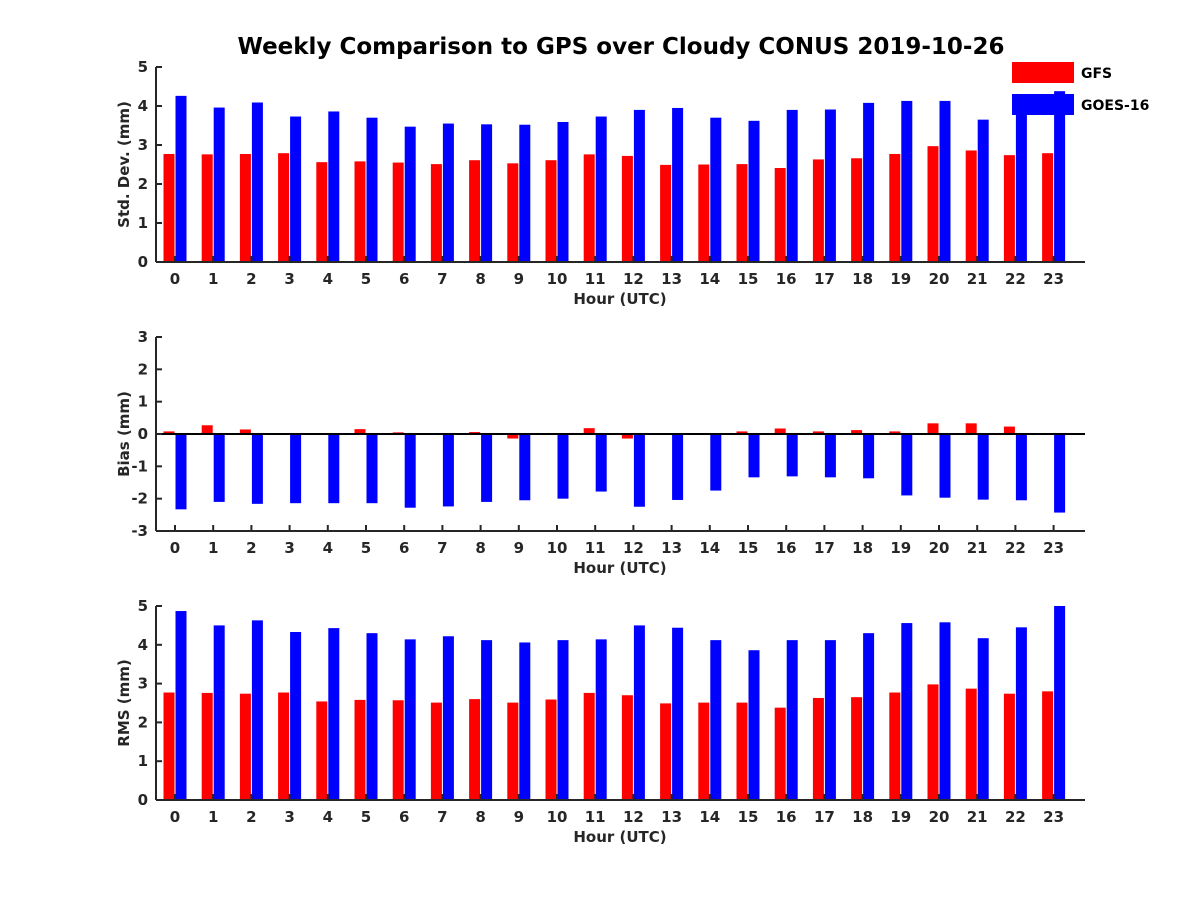  What do you see at coordinates (213, 548) in the screenshot?
I see `x-tick-label: 1` at bounding box center [213, 548].